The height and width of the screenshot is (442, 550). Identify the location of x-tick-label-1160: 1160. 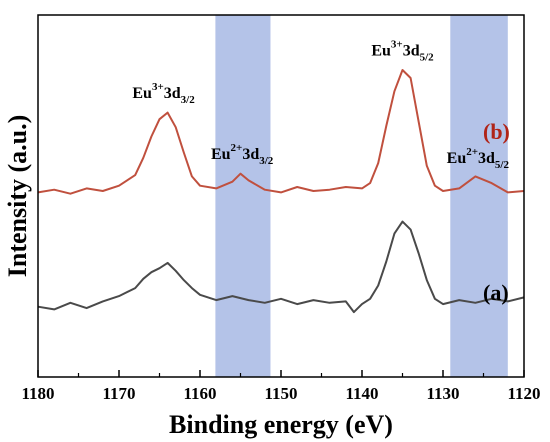
(199, 393).